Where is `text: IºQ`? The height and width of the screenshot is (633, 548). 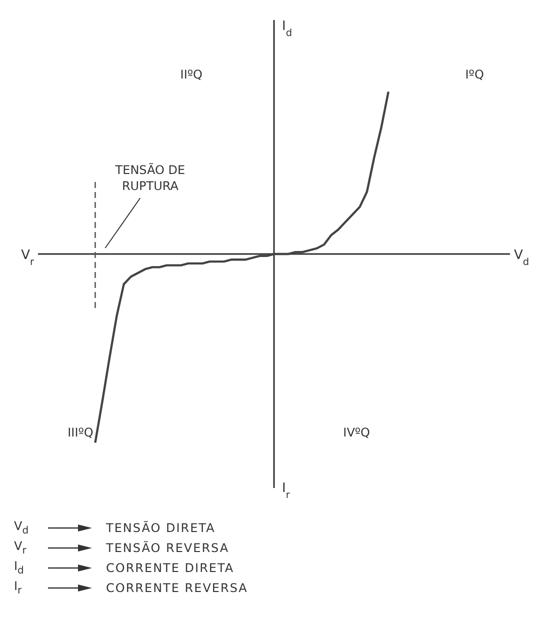
text: IºQ is located at coordinates (474, 75).